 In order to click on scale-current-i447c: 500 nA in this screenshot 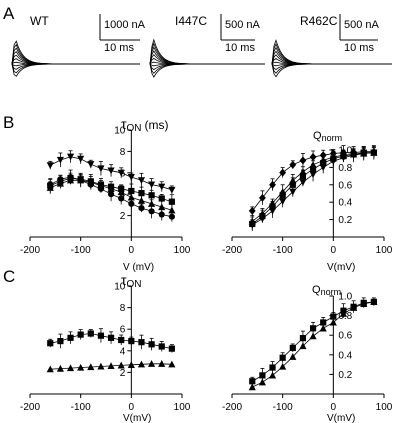, I will do `click(243, 25)`.